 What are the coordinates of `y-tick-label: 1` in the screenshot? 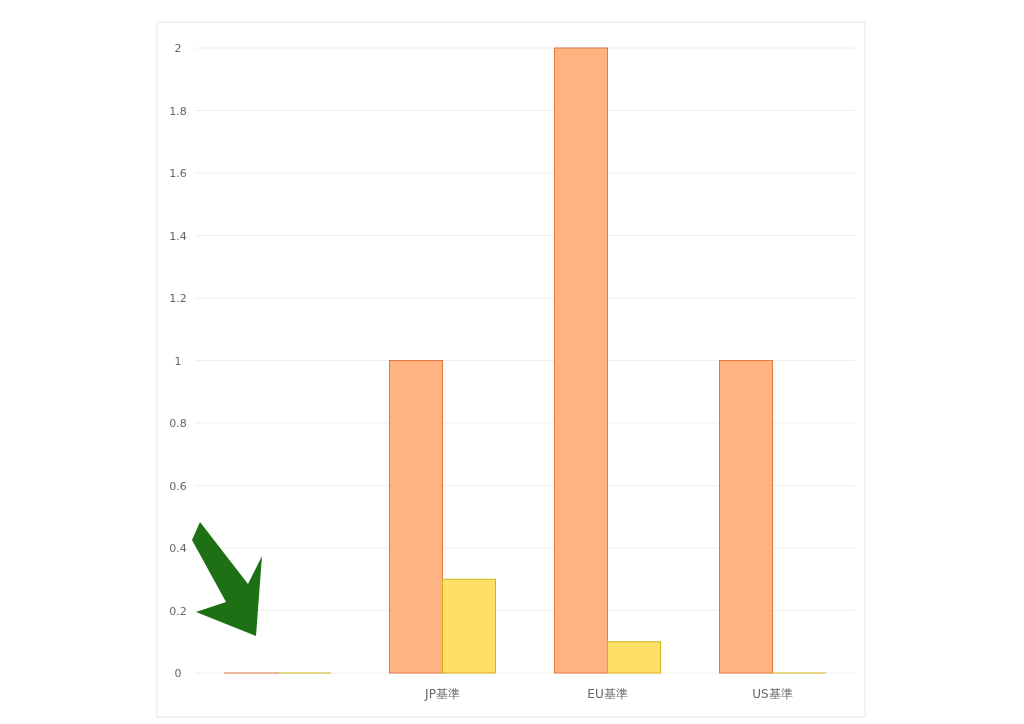 It's located at (178, 361).